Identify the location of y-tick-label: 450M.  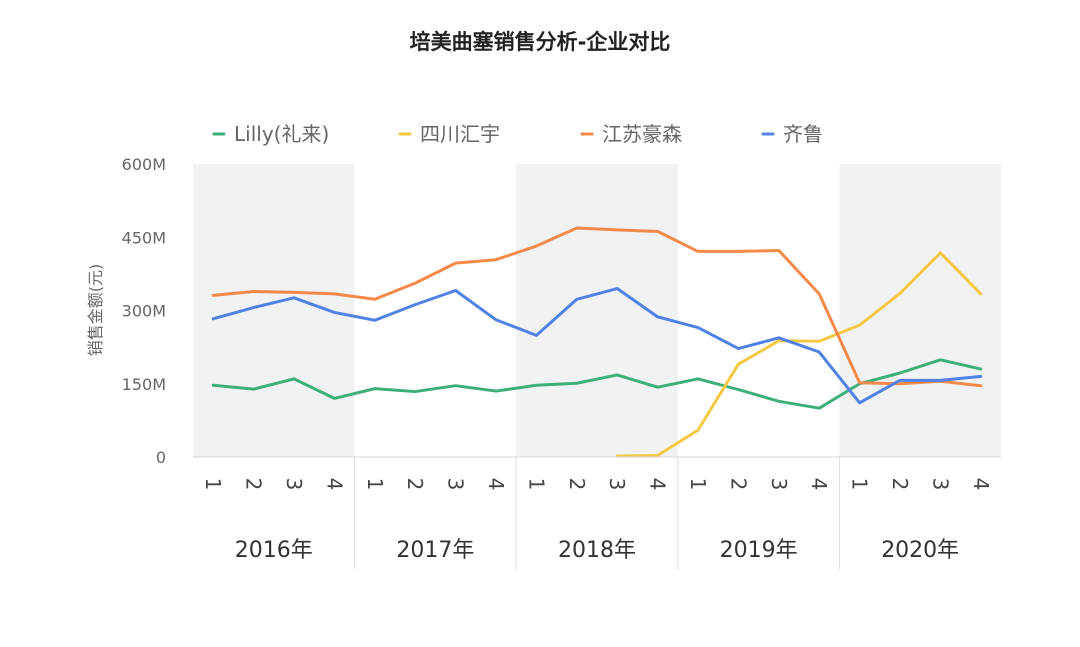
(144, 237).